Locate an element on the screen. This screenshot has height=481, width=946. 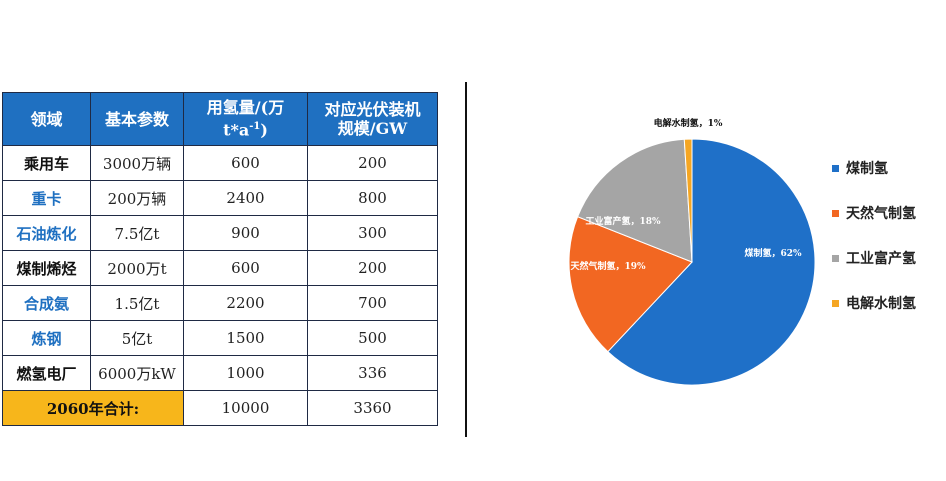
cell-hydrogen-usage: 2400 is located at coordinates (245, 198).